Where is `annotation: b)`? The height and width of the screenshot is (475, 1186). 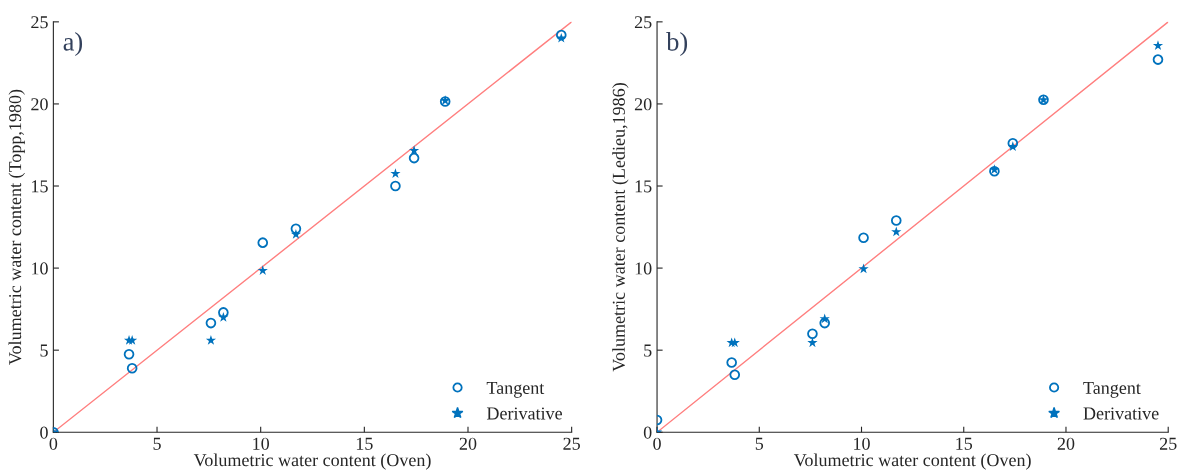
annotation: b) is located at coordinates (677, 44).